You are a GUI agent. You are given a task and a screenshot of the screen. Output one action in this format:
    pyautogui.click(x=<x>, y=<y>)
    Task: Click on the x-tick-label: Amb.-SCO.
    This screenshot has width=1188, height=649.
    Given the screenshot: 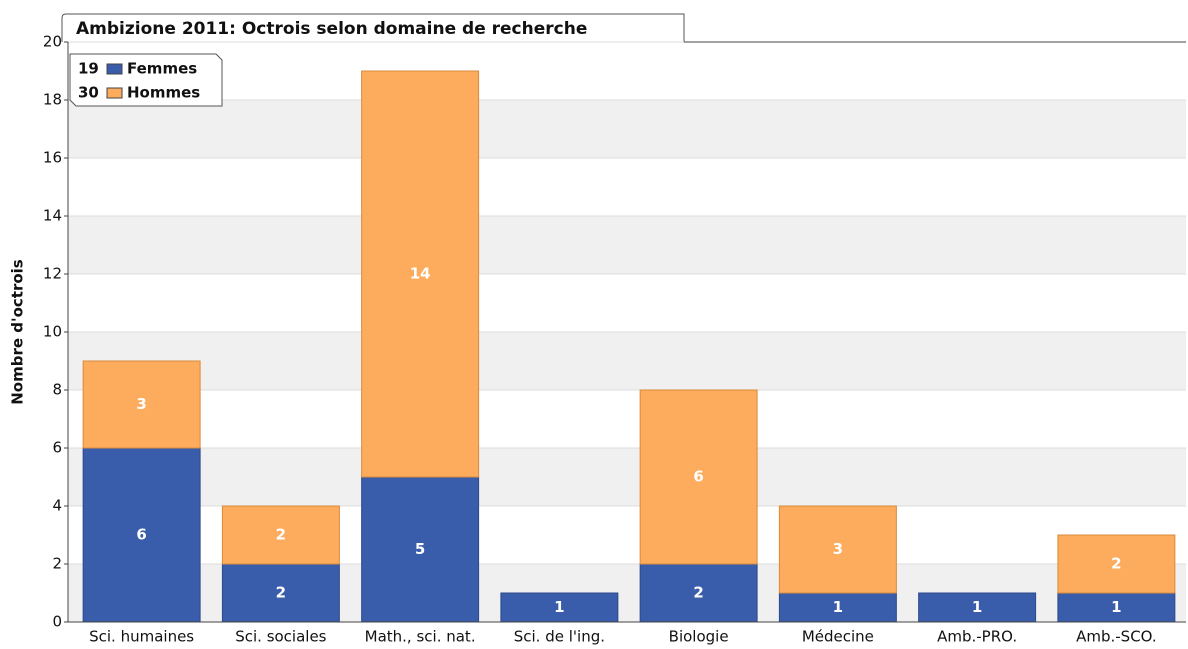 What is the action you would take?
    pyautogui.click(x=1116, y=637)
    